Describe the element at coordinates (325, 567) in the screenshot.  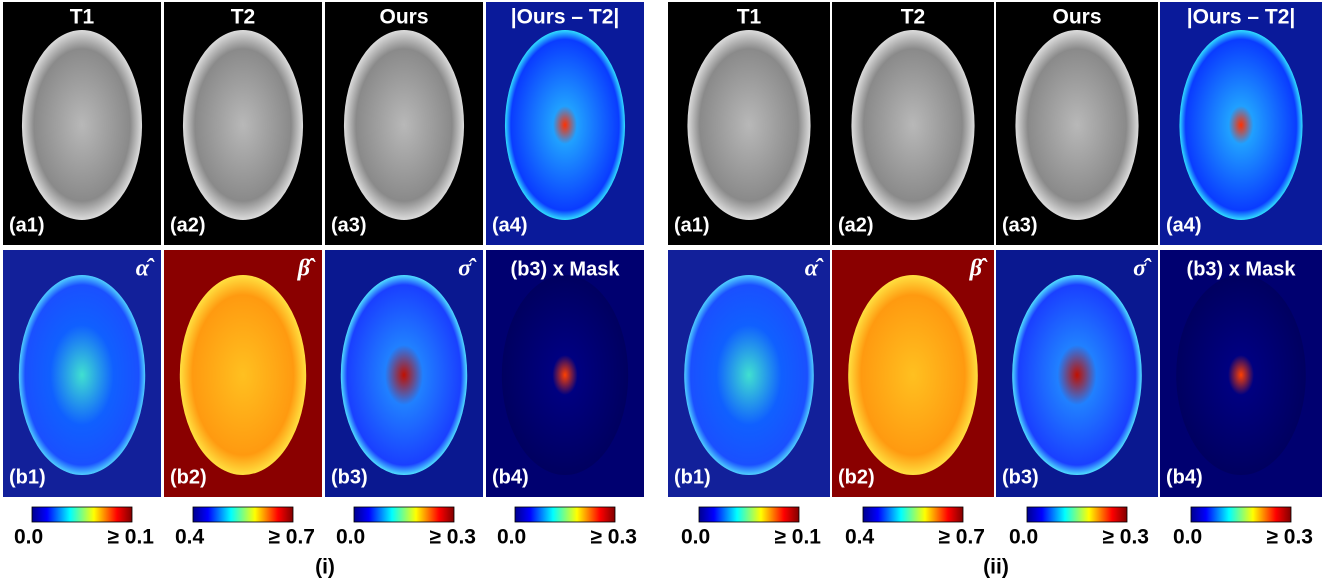
I see `group-label: (i)` at that location.